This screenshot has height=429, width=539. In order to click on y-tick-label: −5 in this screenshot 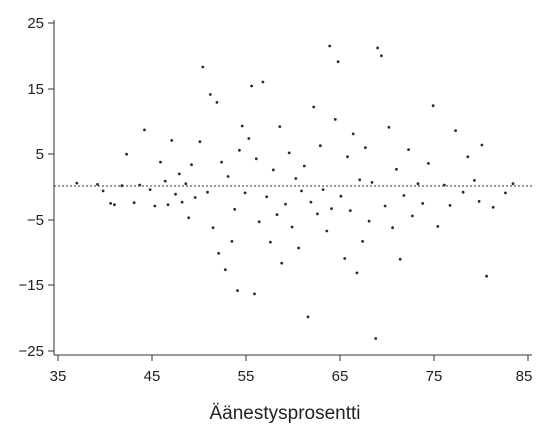, I will do `click(35, 220)`.